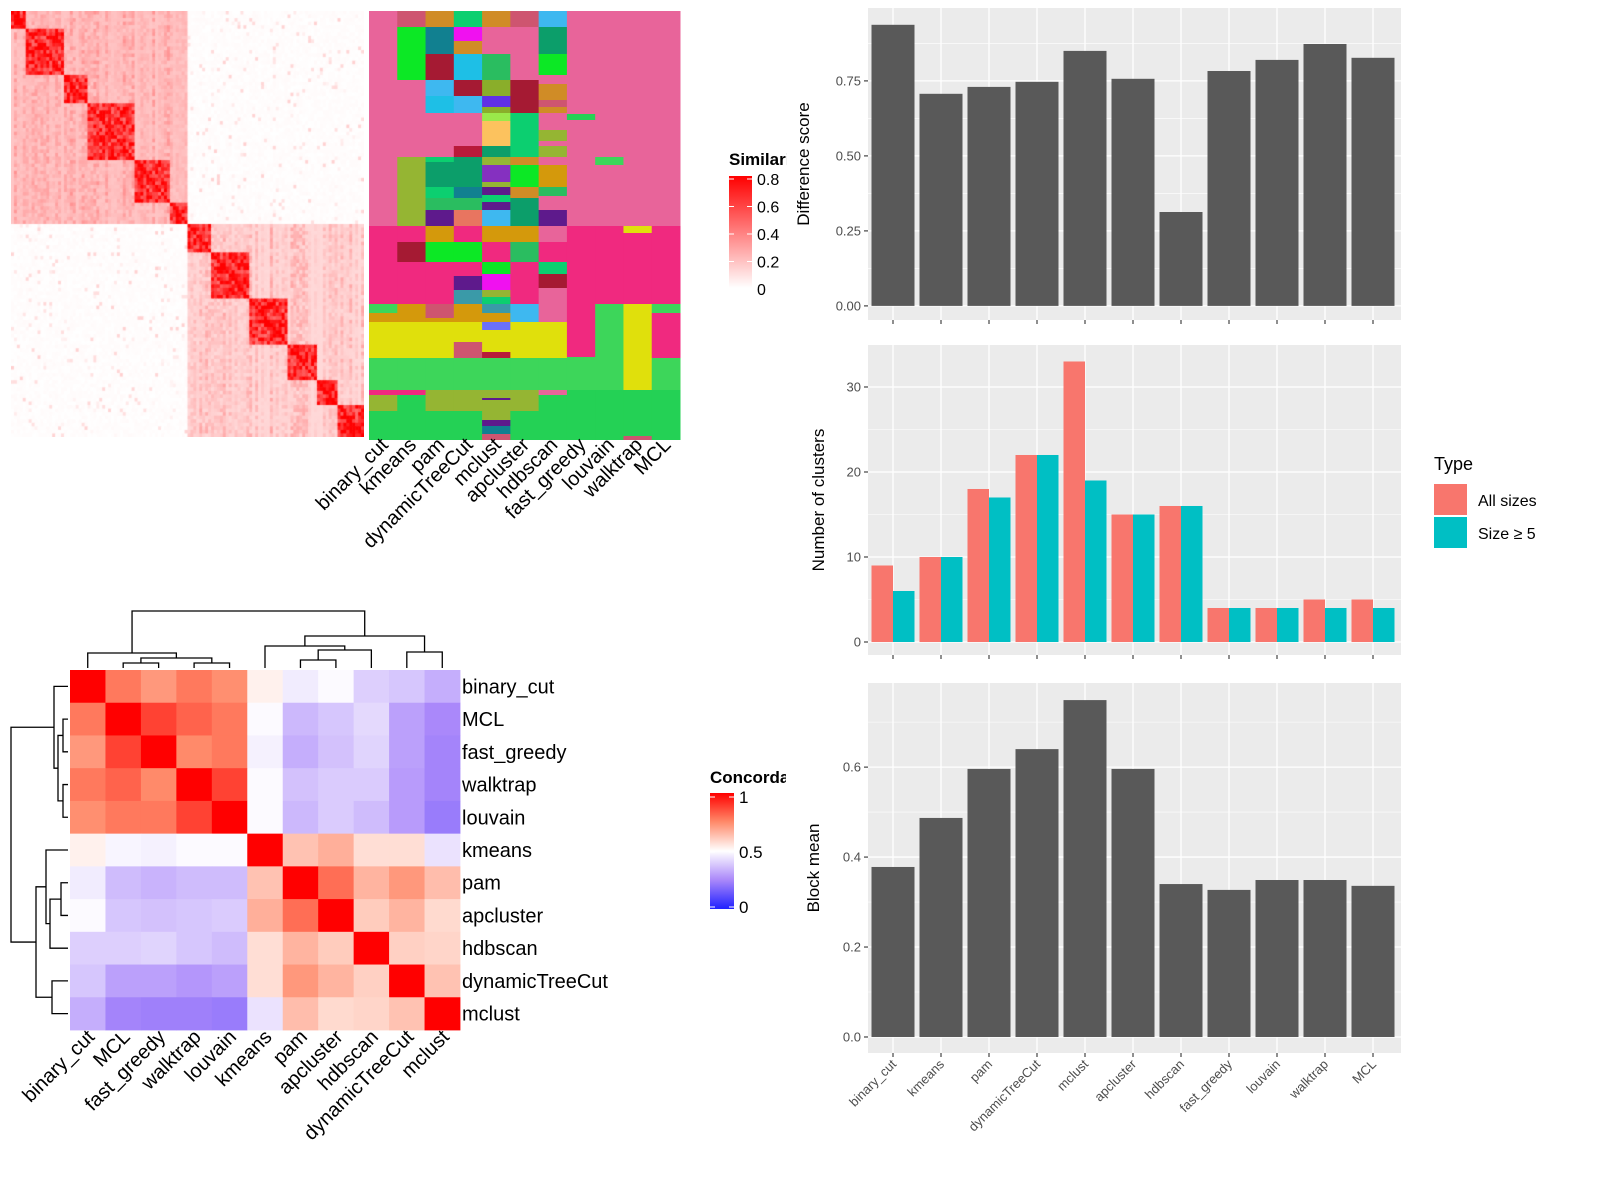 The height and width of the screenshot is (1200, 1600). What do you see at coordinates (1364, 1072) in the screenshot?
I see `x-tick-label: MCL` at bounding box center [1364, 1072].